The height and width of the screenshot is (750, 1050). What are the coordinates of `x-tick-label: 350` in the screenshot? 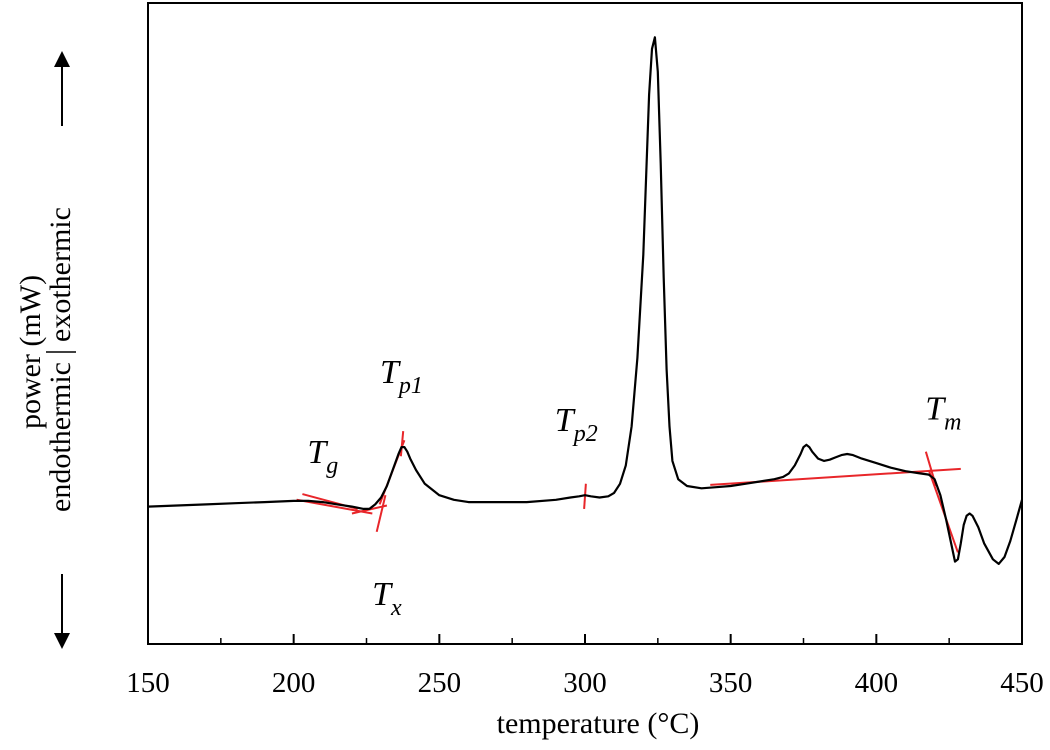 It's located at (731, 683).